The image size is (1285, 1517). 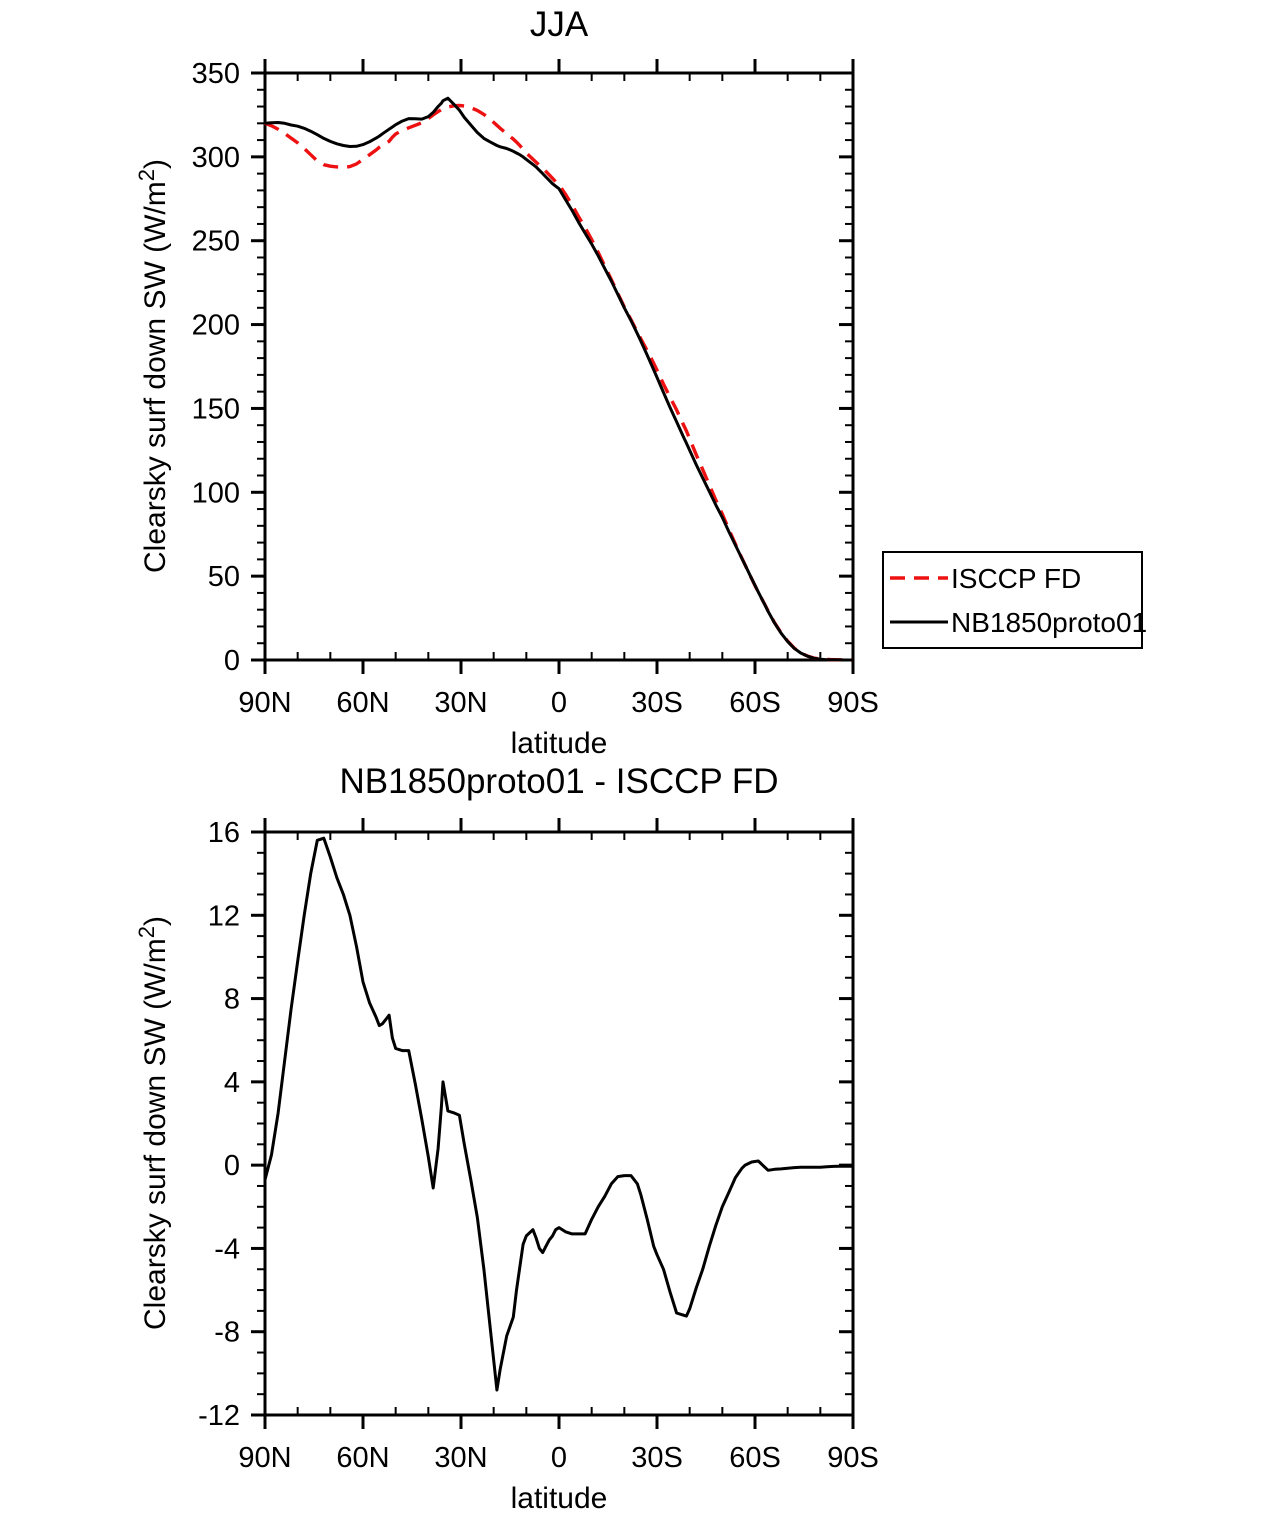 What do you see at coordinates (219, 1416) in the screenshot?
I see `y-tick-label: -12` at bounding box center [219, 1416].